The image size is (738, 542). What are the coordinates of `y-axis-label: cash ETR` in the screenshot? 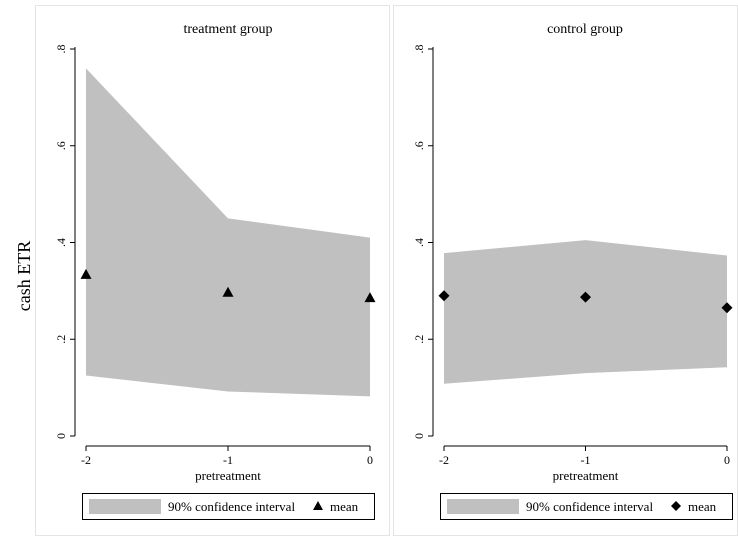 It's located at (24, 276).